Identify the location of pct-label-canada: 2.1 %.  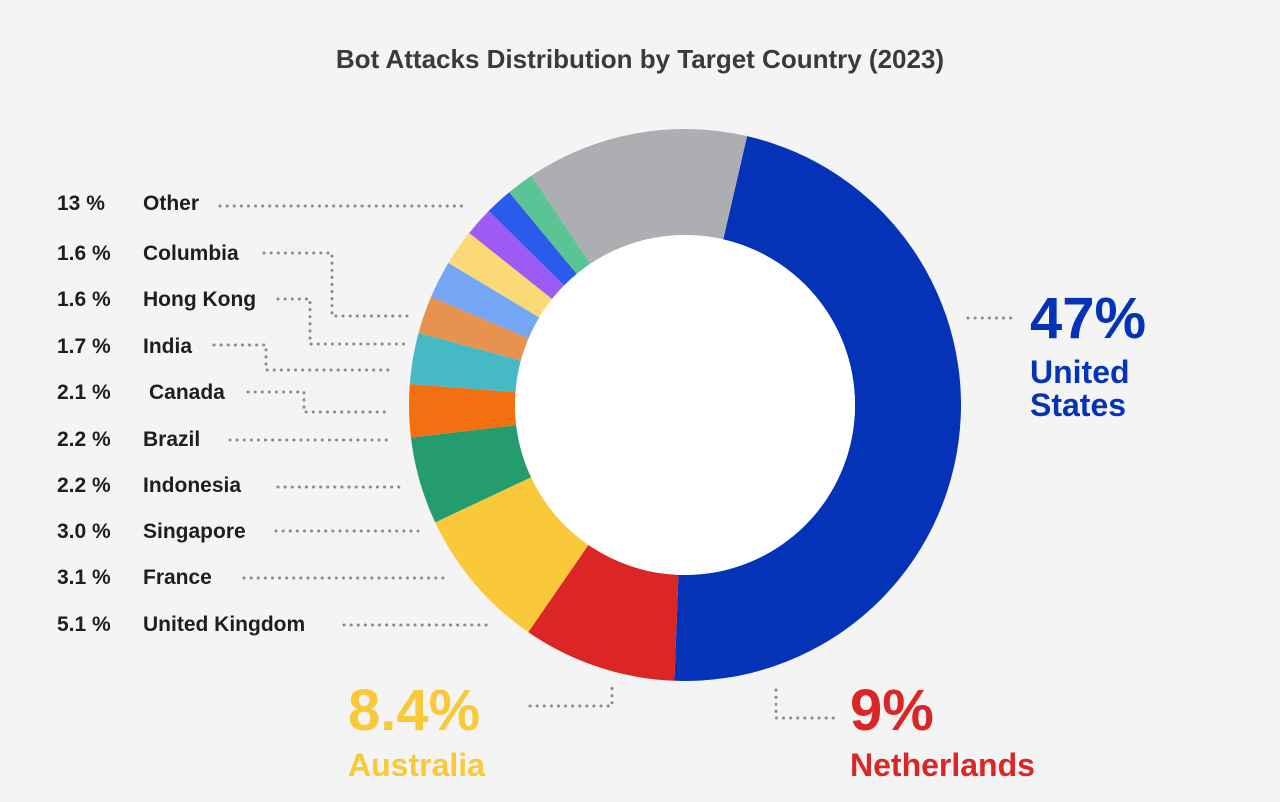
(84, 392).